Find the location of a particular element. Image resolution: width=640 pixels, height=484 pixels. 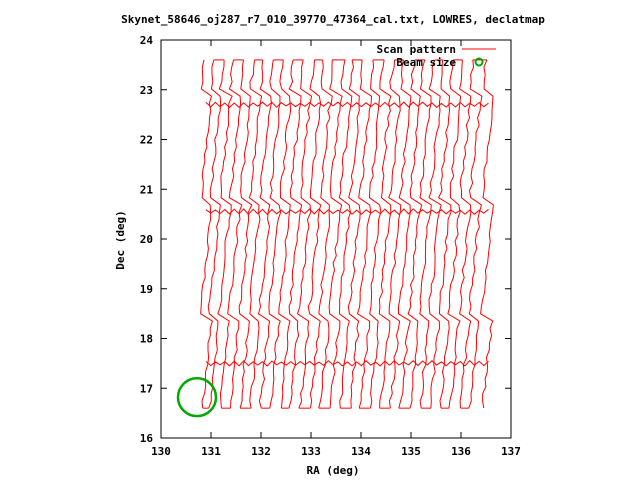

y-tick-label: 17 is located at coordinates (146, 388).